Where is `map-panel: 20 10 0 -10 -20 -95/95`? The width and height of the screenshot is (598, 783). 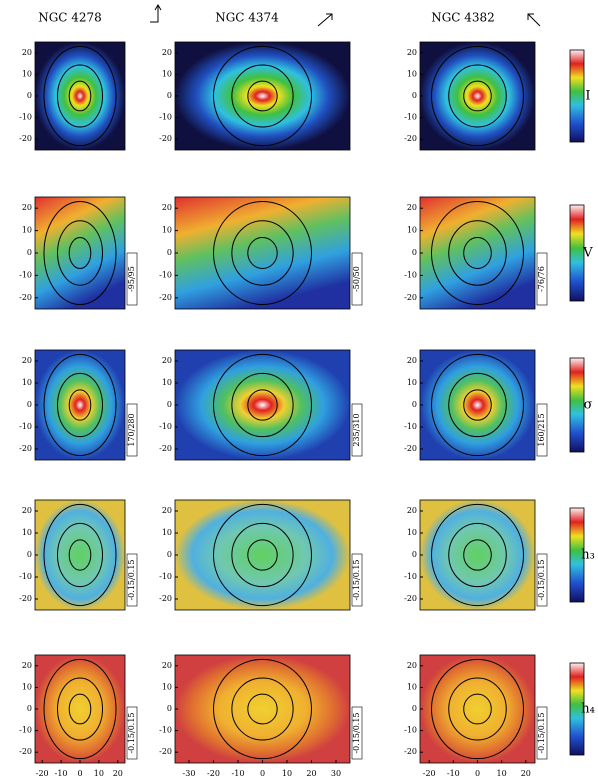
map-panel: 20 10 0 -10 -20 -95/95 is located at coordinates (78, 253).